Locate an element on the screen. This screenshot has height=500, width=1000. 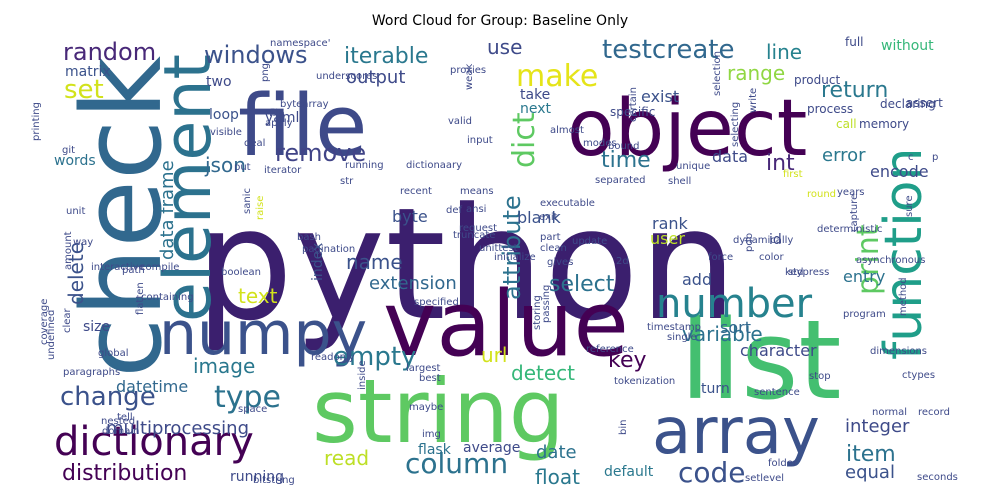
word-undefined: undefined is located at coordinates (51, 335).